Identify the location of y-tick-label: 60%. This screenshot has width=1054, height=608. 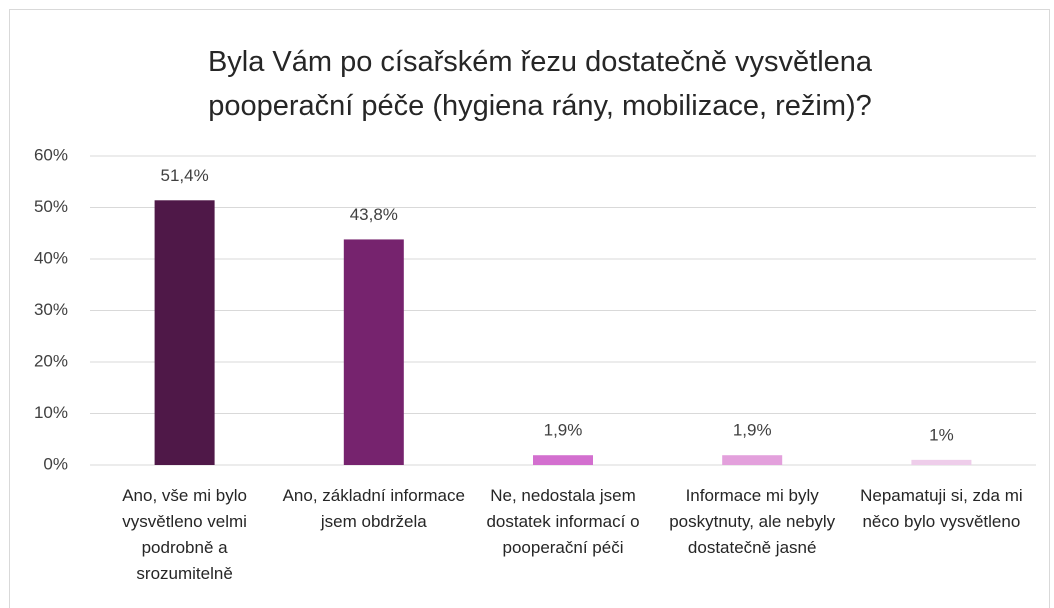
(51, 154).